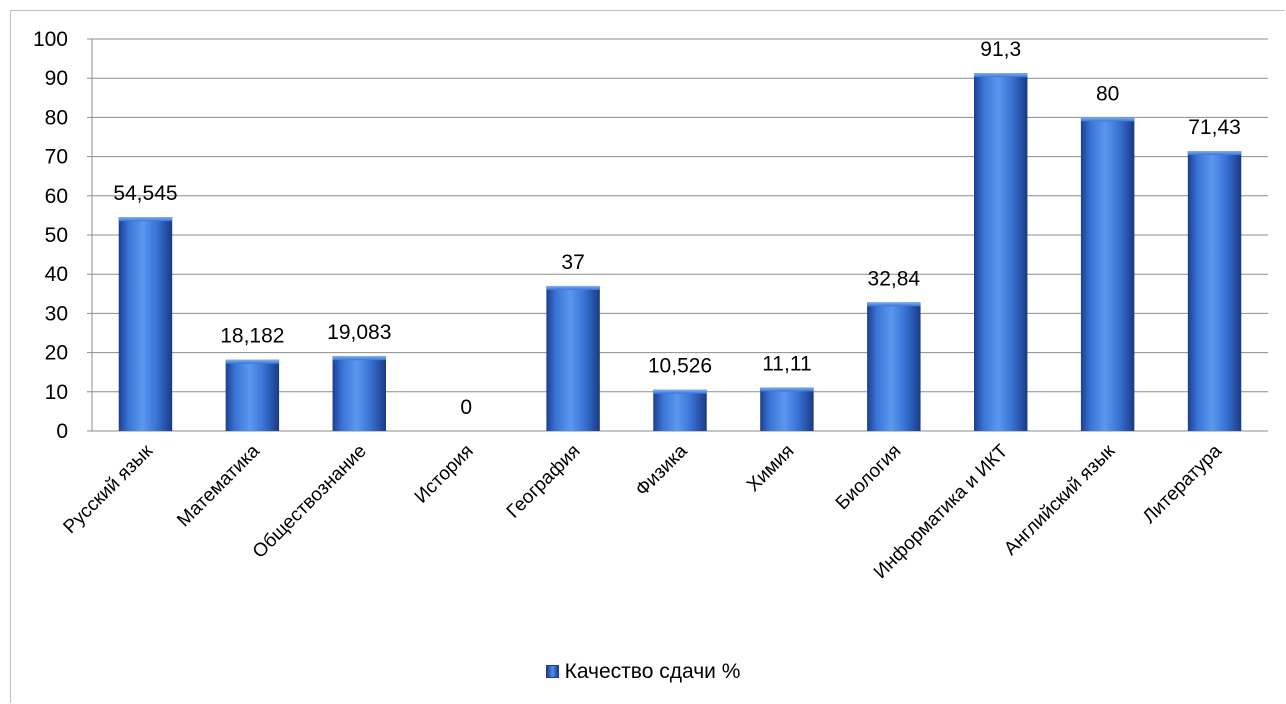 This screenshot has width=1286, height=704. Describe the element at coordinates (572, 262) in the screenshot. I see `data-label: 37` at that location.